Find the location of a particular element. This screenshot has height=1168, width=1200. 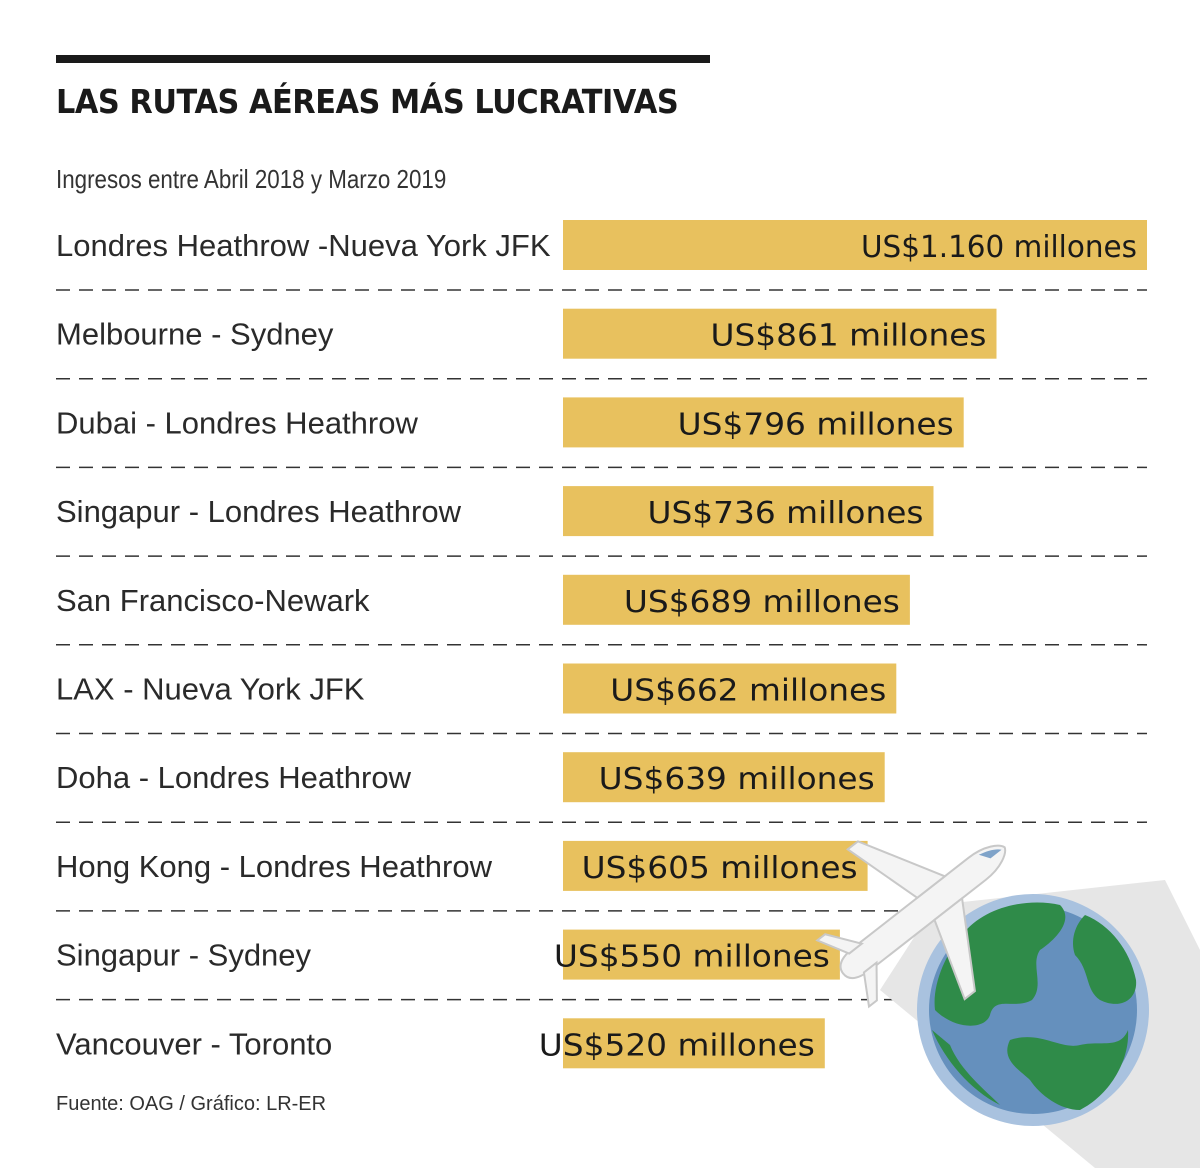

route-label: LAX - Nueva York JFK is located at coordinates (210, 689).